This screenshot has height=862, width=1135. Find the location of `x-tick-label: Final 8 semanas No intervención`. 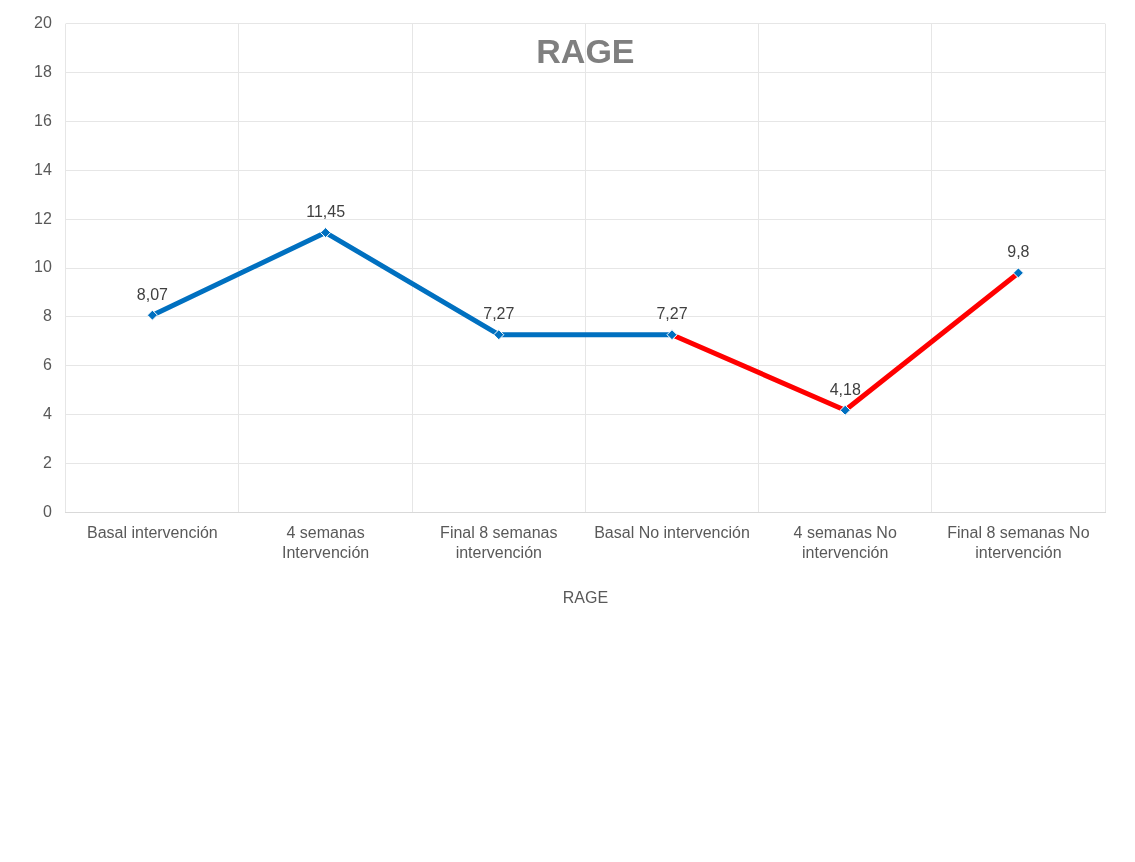

x-tick-label: Final 8 semanas No intervención is located at coordinates (1018, 542).